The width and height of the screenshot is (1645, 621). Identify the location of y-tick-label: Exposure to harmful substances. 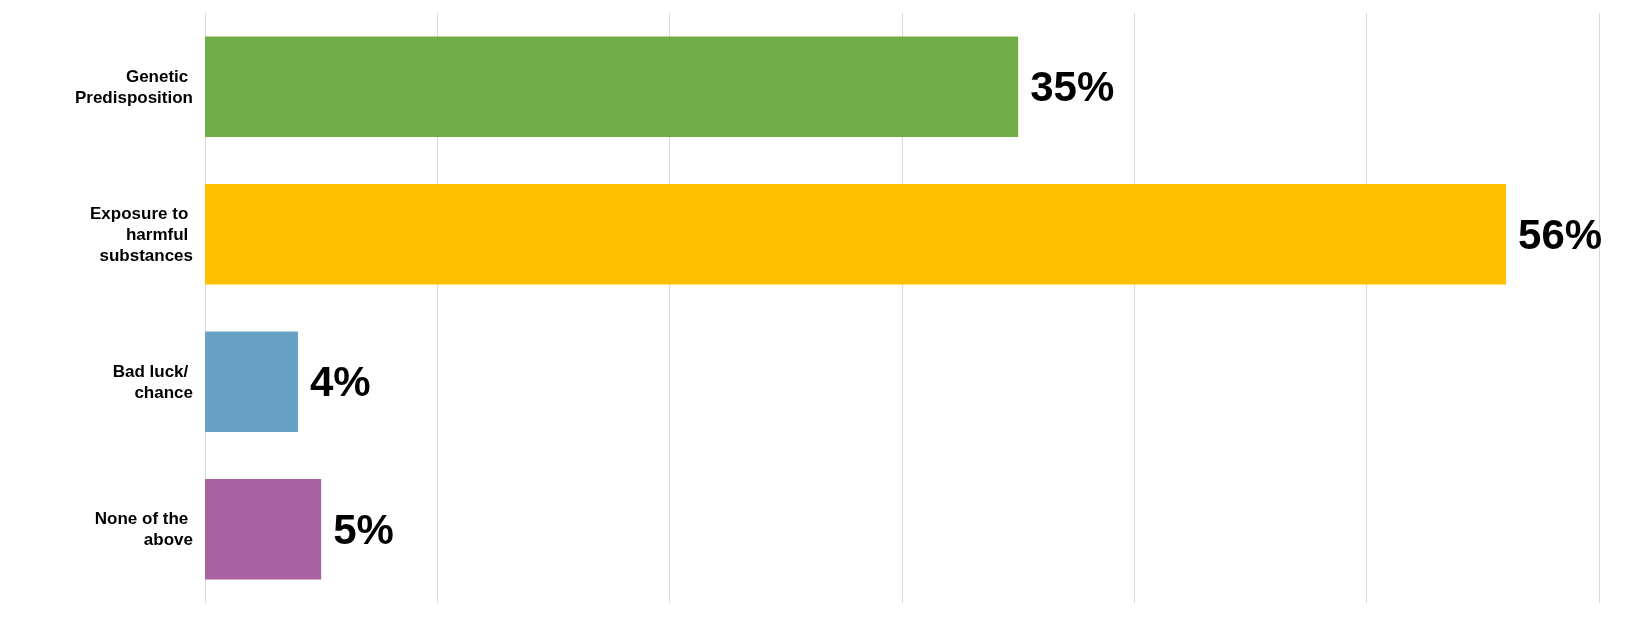
(141, 234).